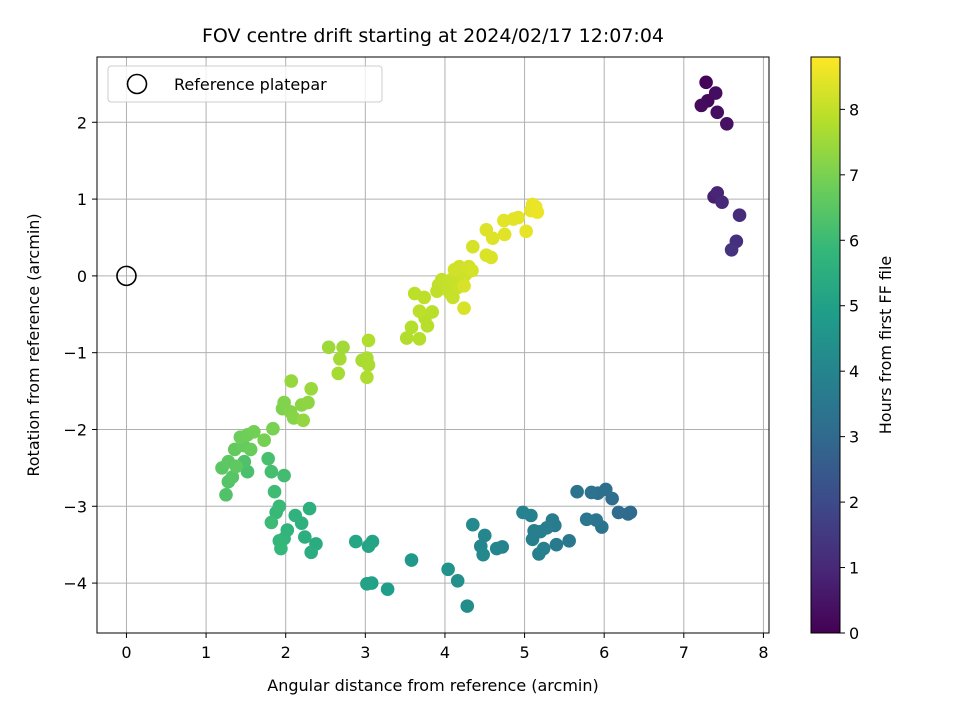 This screenshot has width=960, height=720. I want to click on colorbar-tick-label: 4, so click(854, 371).